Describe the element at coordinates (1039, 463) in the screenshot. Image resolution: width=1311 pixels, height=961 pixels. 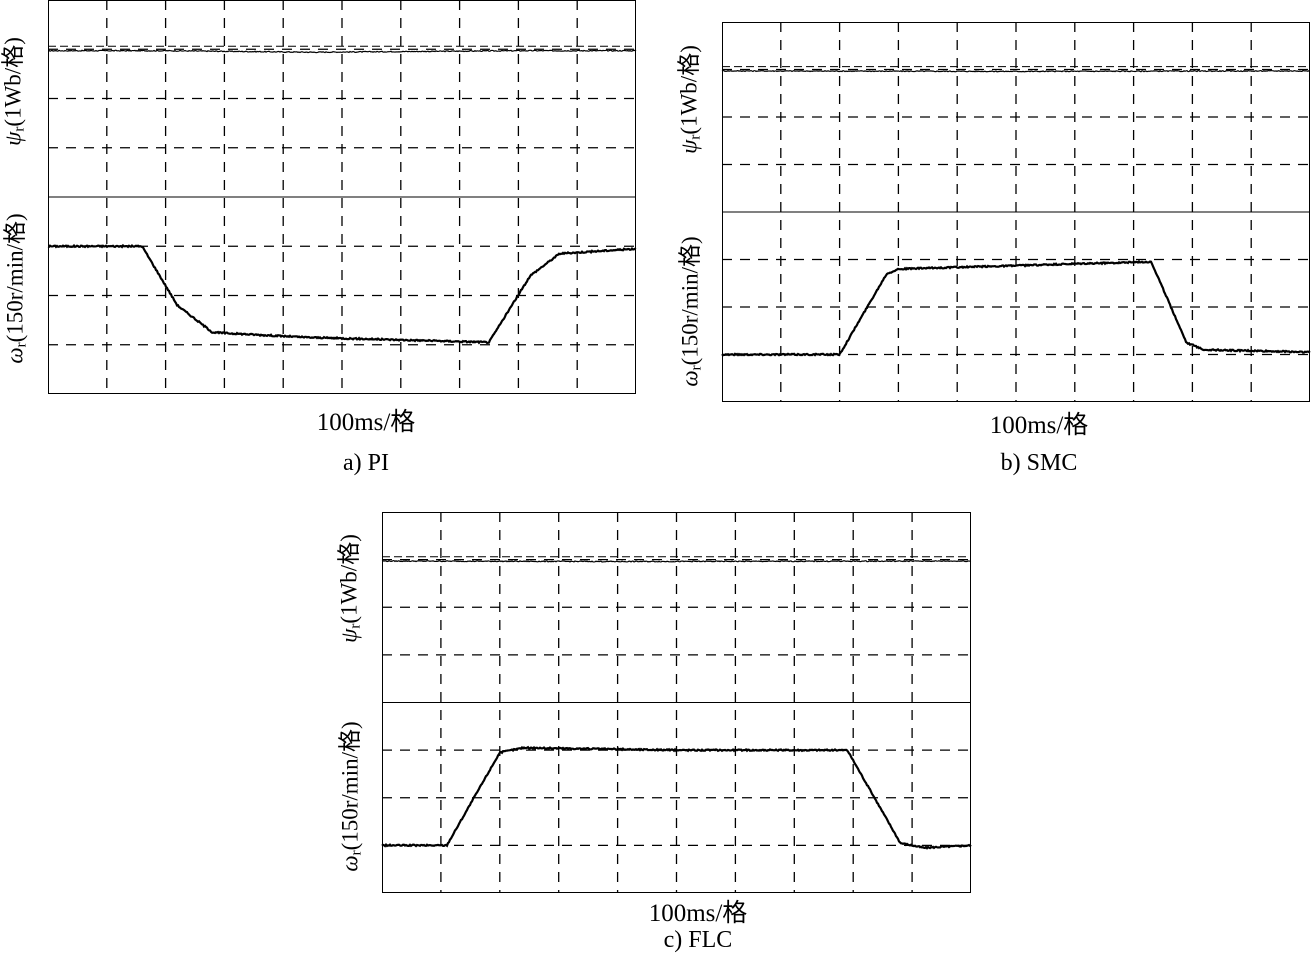
I see `panel-caption: b) SMC` at that location.